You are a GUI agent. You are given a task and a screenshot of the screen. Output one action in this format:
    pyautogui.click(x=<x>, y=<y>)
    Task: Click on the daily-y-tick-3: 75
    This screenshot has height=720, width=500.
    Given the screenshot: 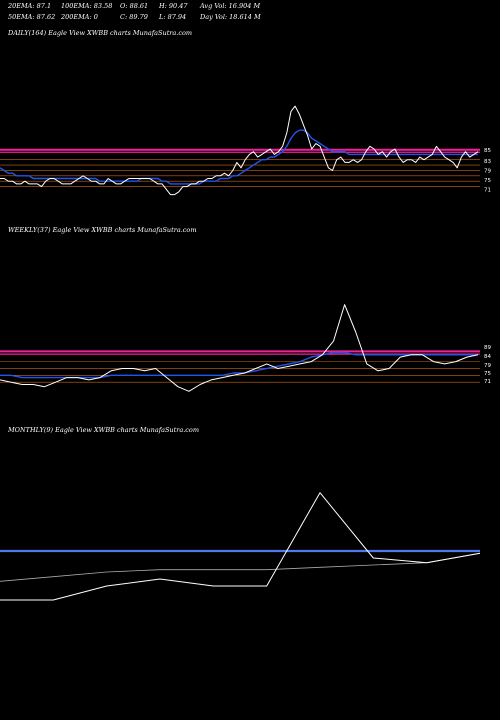 What is the action you would take?
    pyautogui.click(x=487, y=181)
    